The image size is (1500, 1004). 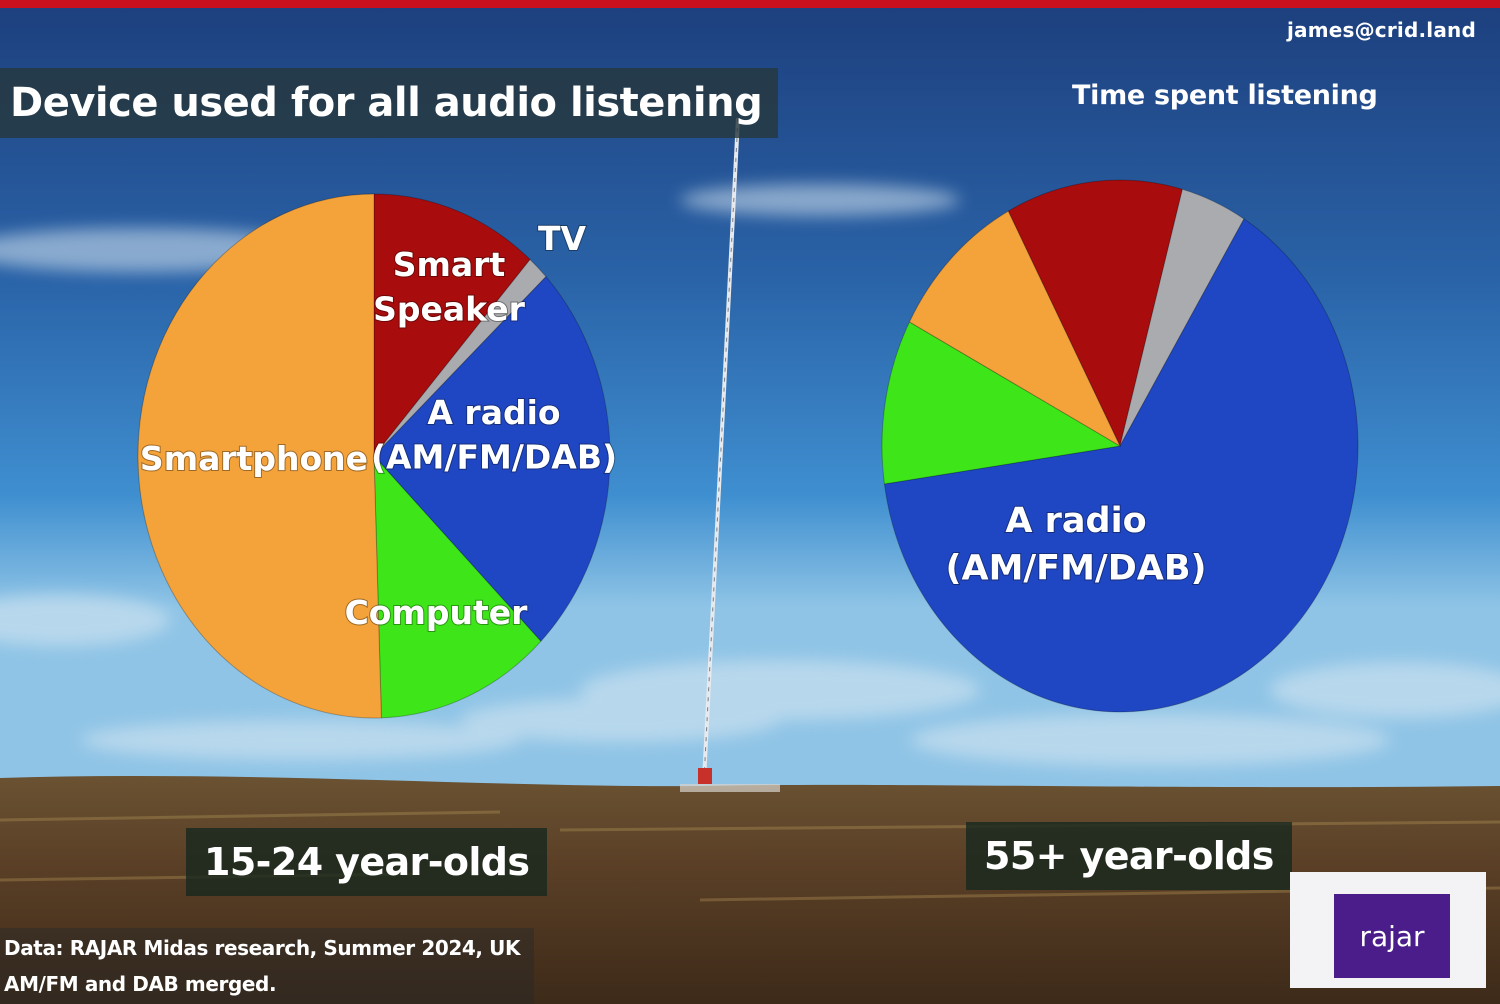 I want to click on slice-label-smartphone: Smartphone, so click(x=254, y=458).